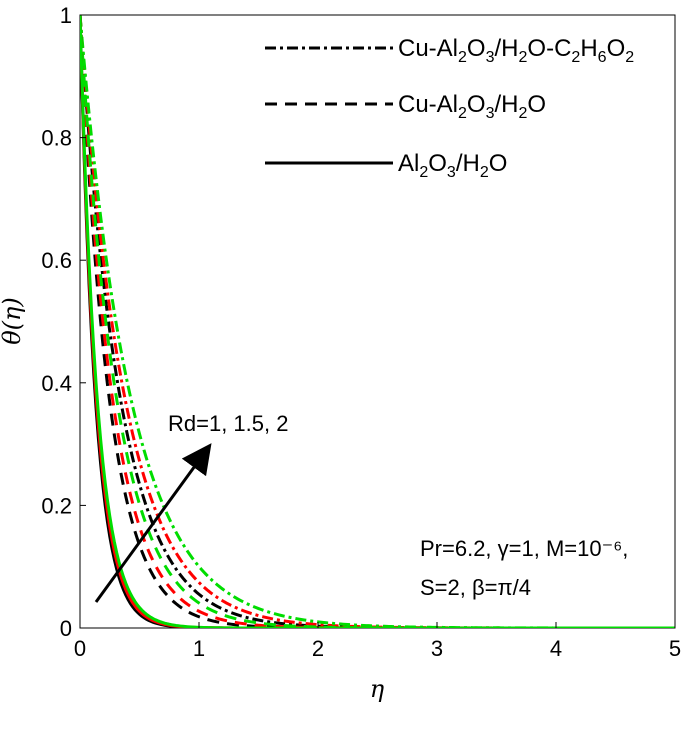 The width and height of the screenshot is (685, 735). What do you see at coordinates (63, 322) in the screenshot?
I see `y-ticks: 0 0.2 0.4 0.6 0.8 1` at bounding box center [63, 322].